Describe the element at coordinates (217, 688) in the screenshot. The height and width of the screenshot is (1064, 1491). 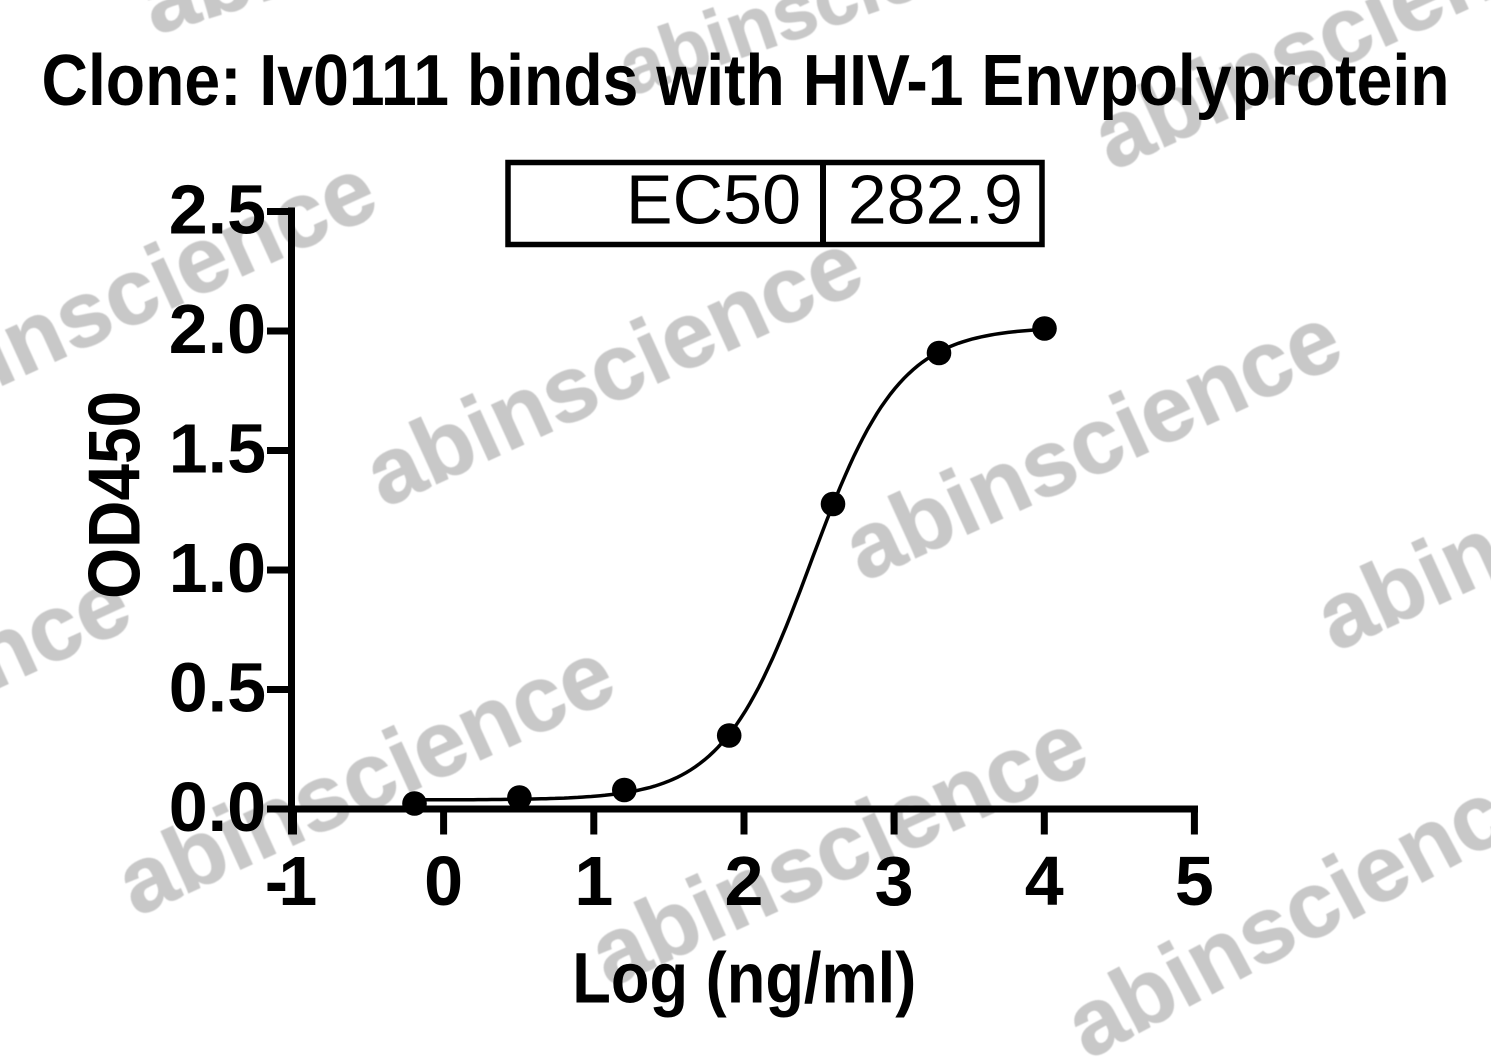
I see `svg-text: 0.5` at that location.